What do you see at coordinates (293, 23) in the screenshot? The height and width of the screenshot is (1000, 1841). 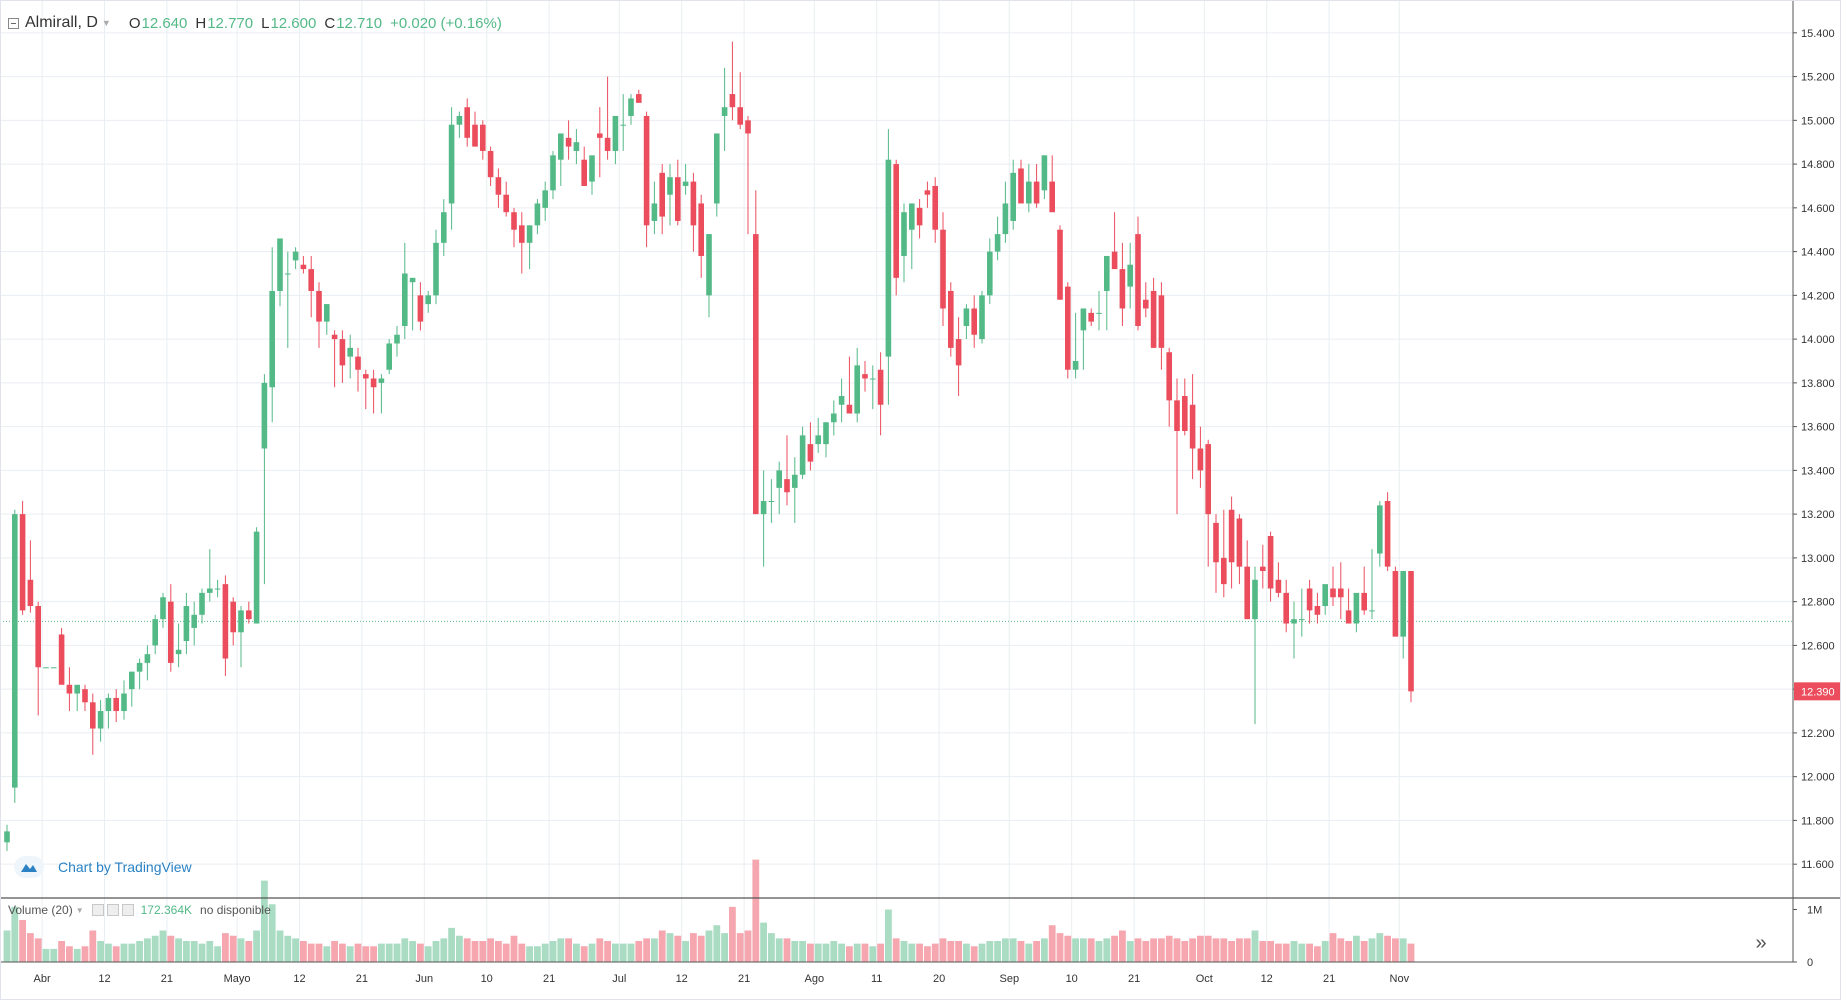 I see `low-value: 12.600` at bounding box center [293, 23].